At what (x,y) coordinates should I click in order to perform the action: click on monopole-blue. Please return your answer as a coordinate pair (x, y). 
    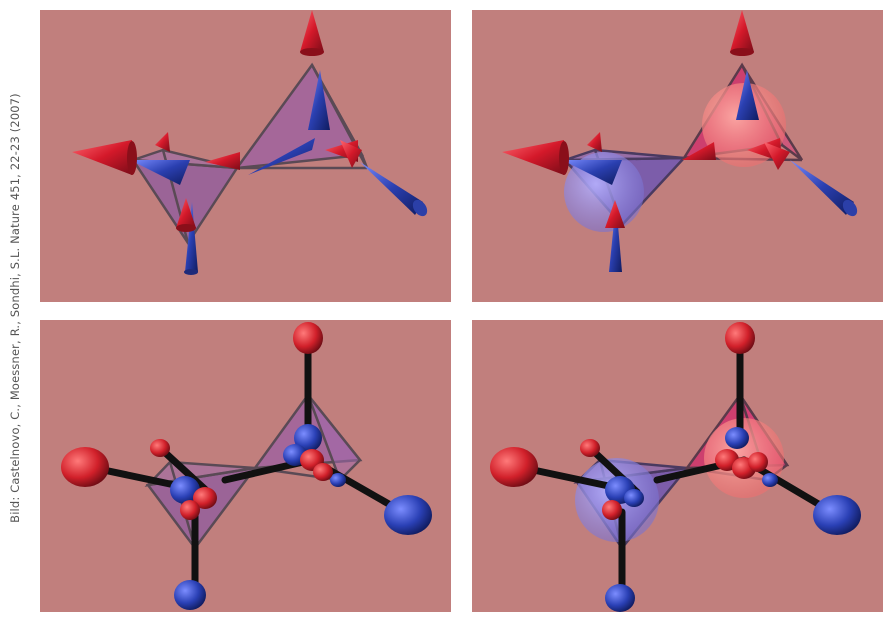
    Looking at the image, I should click on (604, 192).